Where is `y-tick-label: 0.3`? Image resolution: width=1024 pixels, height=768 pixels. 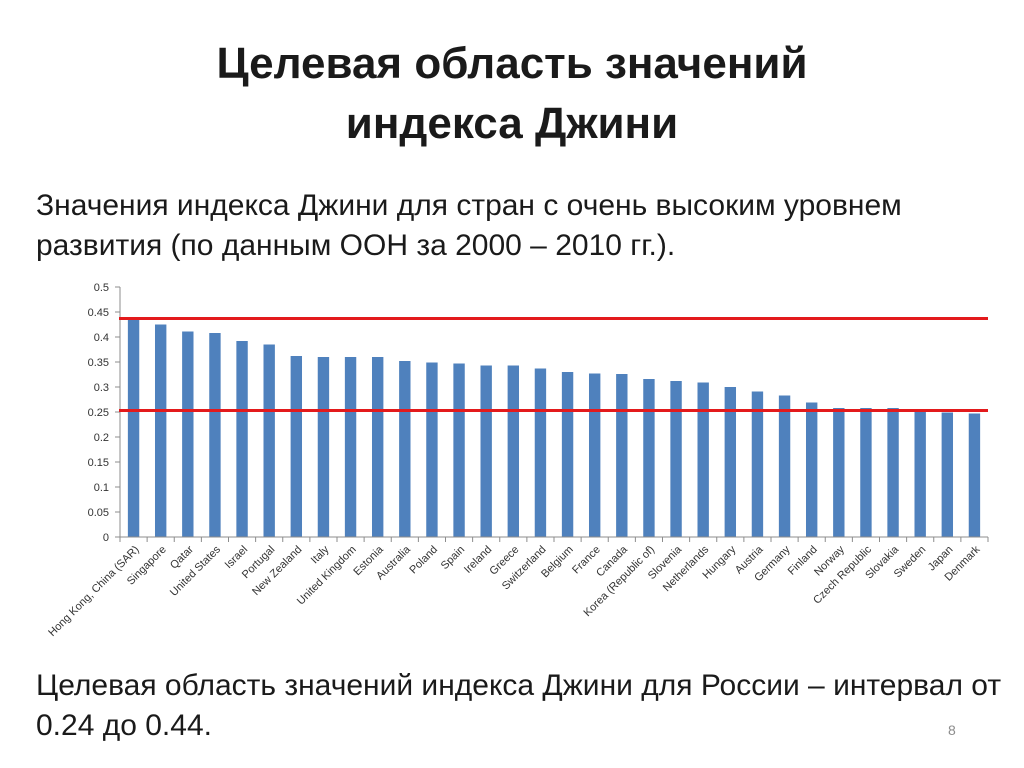 y-tick-label: 0.3 is located at coordinates (101, 388).